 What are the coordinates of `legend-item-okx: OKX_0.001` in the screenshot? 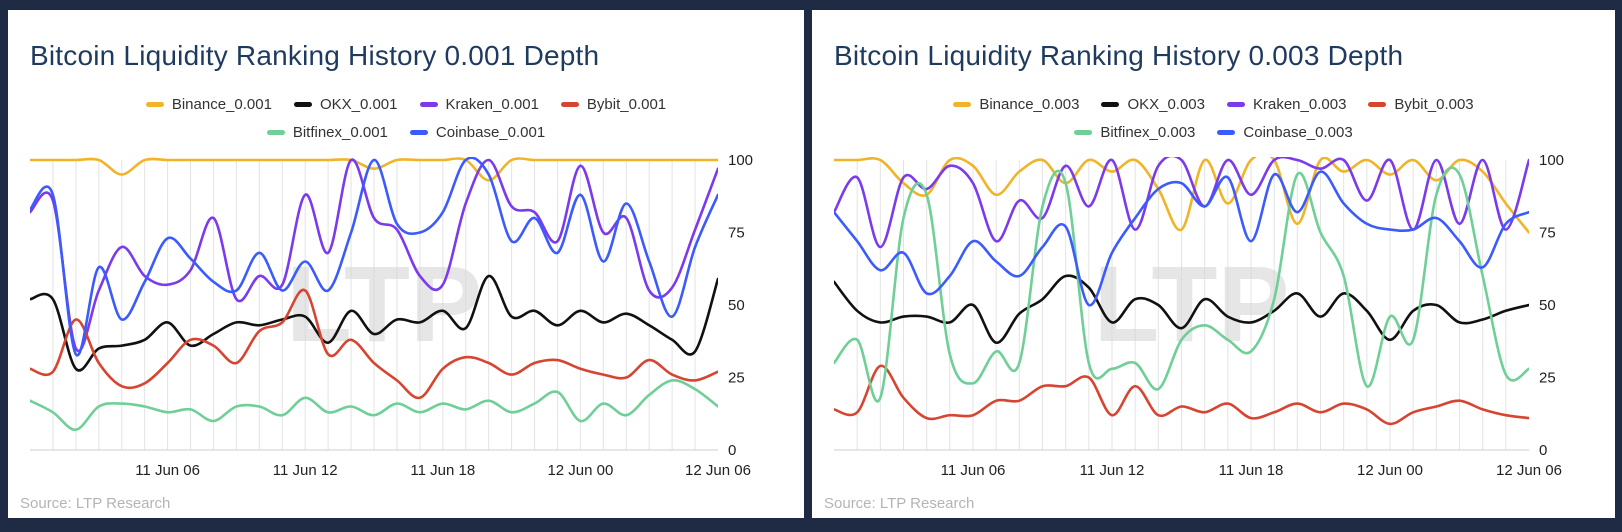 It's located at (345, 104).